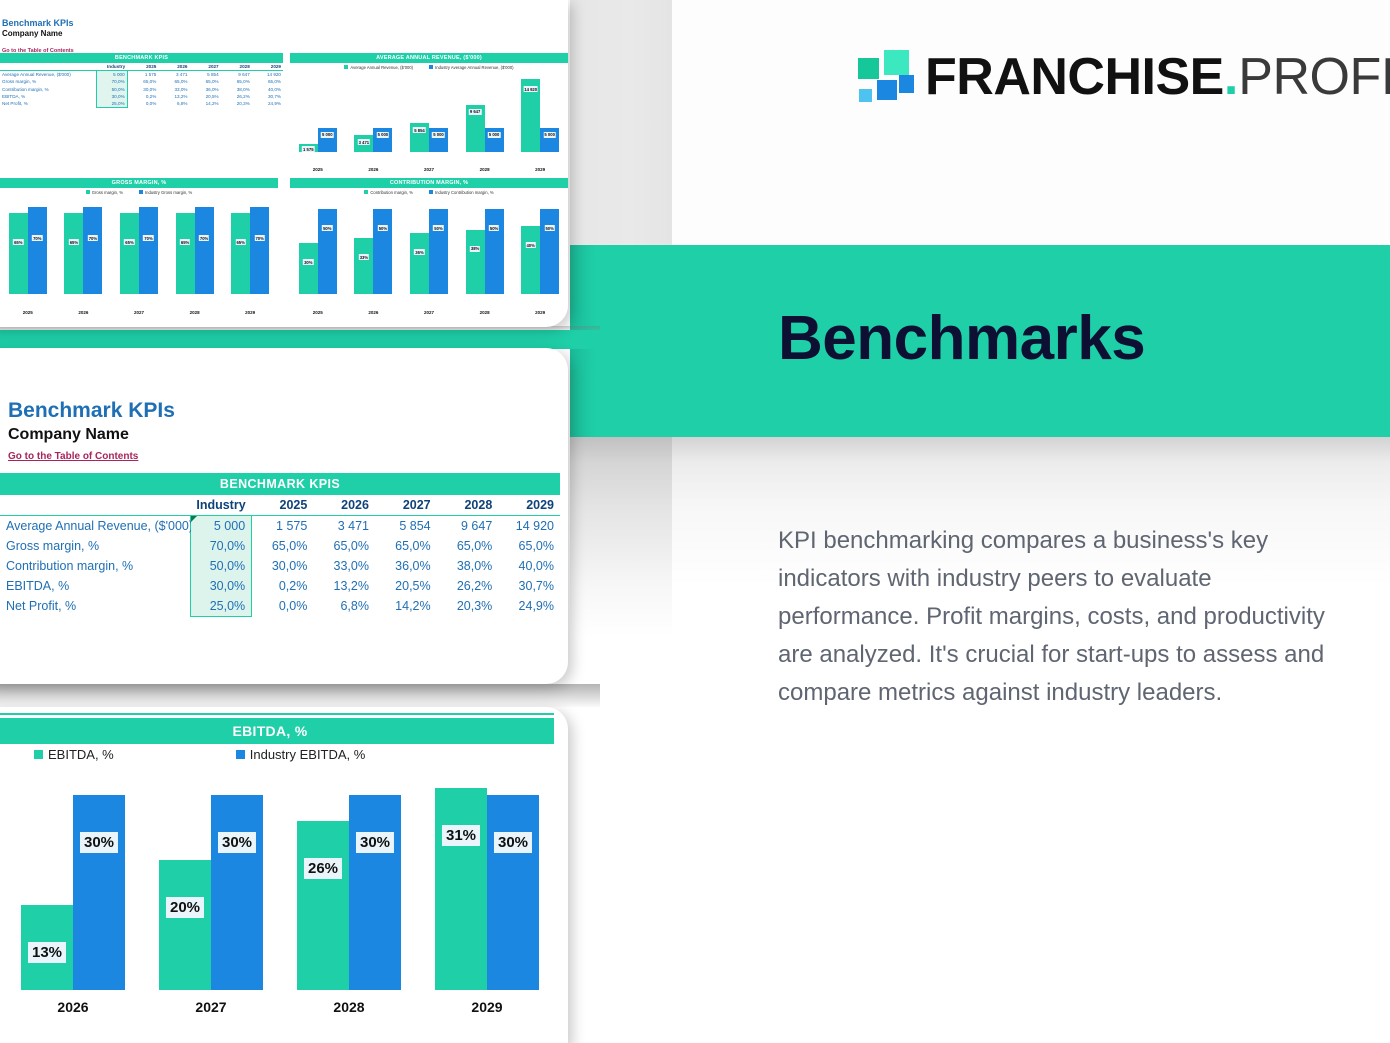 The width and height of the screenshot is (1390, 1043). Describe the element at coordinates (327, 139) in the screenshot. I see `bar-industry-2025: 5 000` at that location.